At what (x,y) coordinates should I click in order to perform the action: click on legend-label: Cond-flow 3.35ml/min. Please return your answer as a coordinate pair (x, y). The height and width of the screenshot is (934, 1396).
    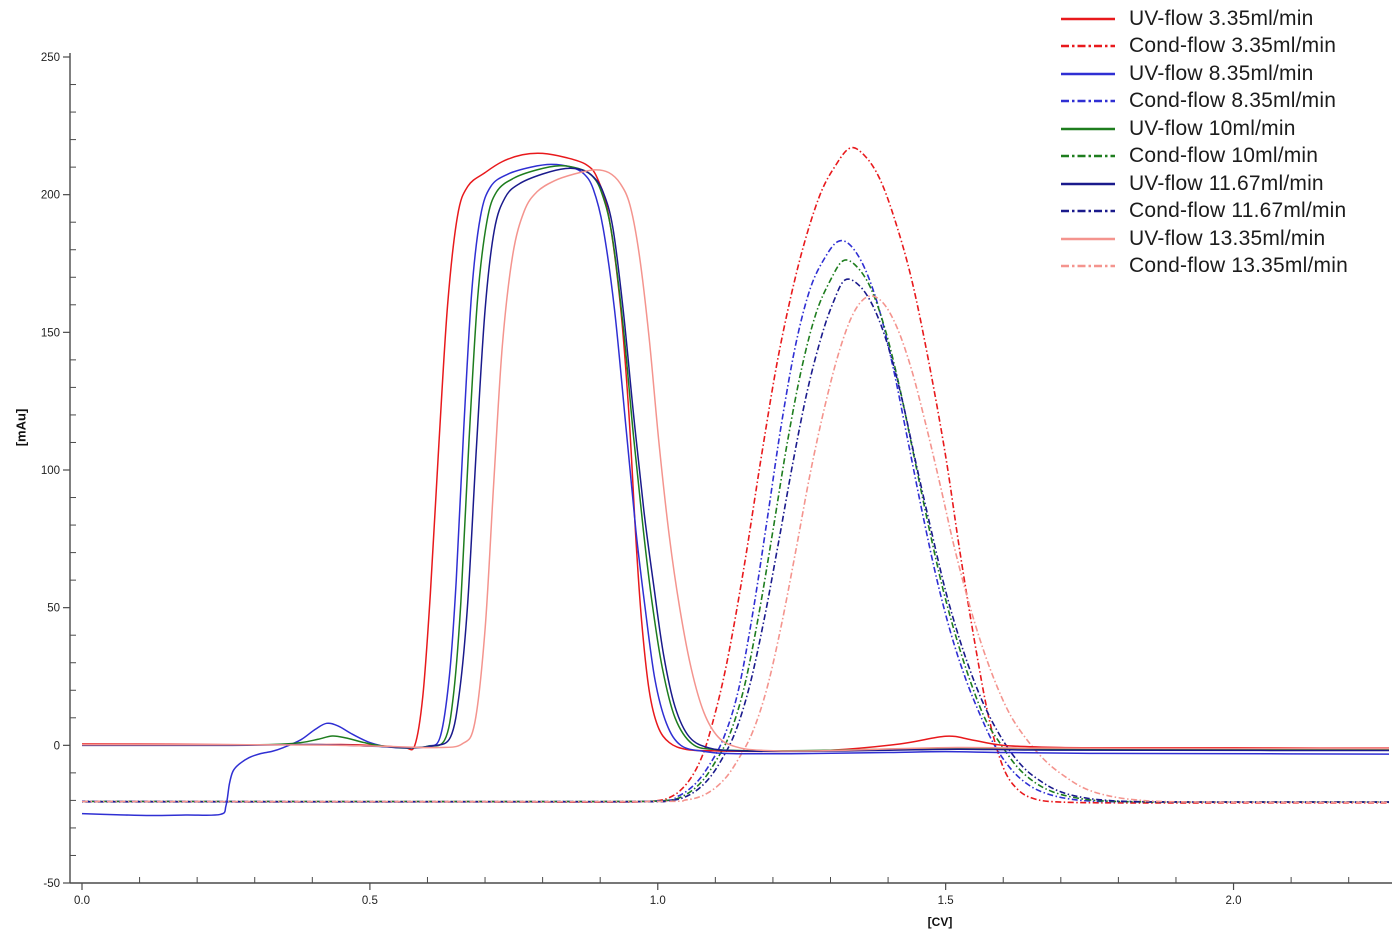
    Looking at the image, I should click on (1233, 46).